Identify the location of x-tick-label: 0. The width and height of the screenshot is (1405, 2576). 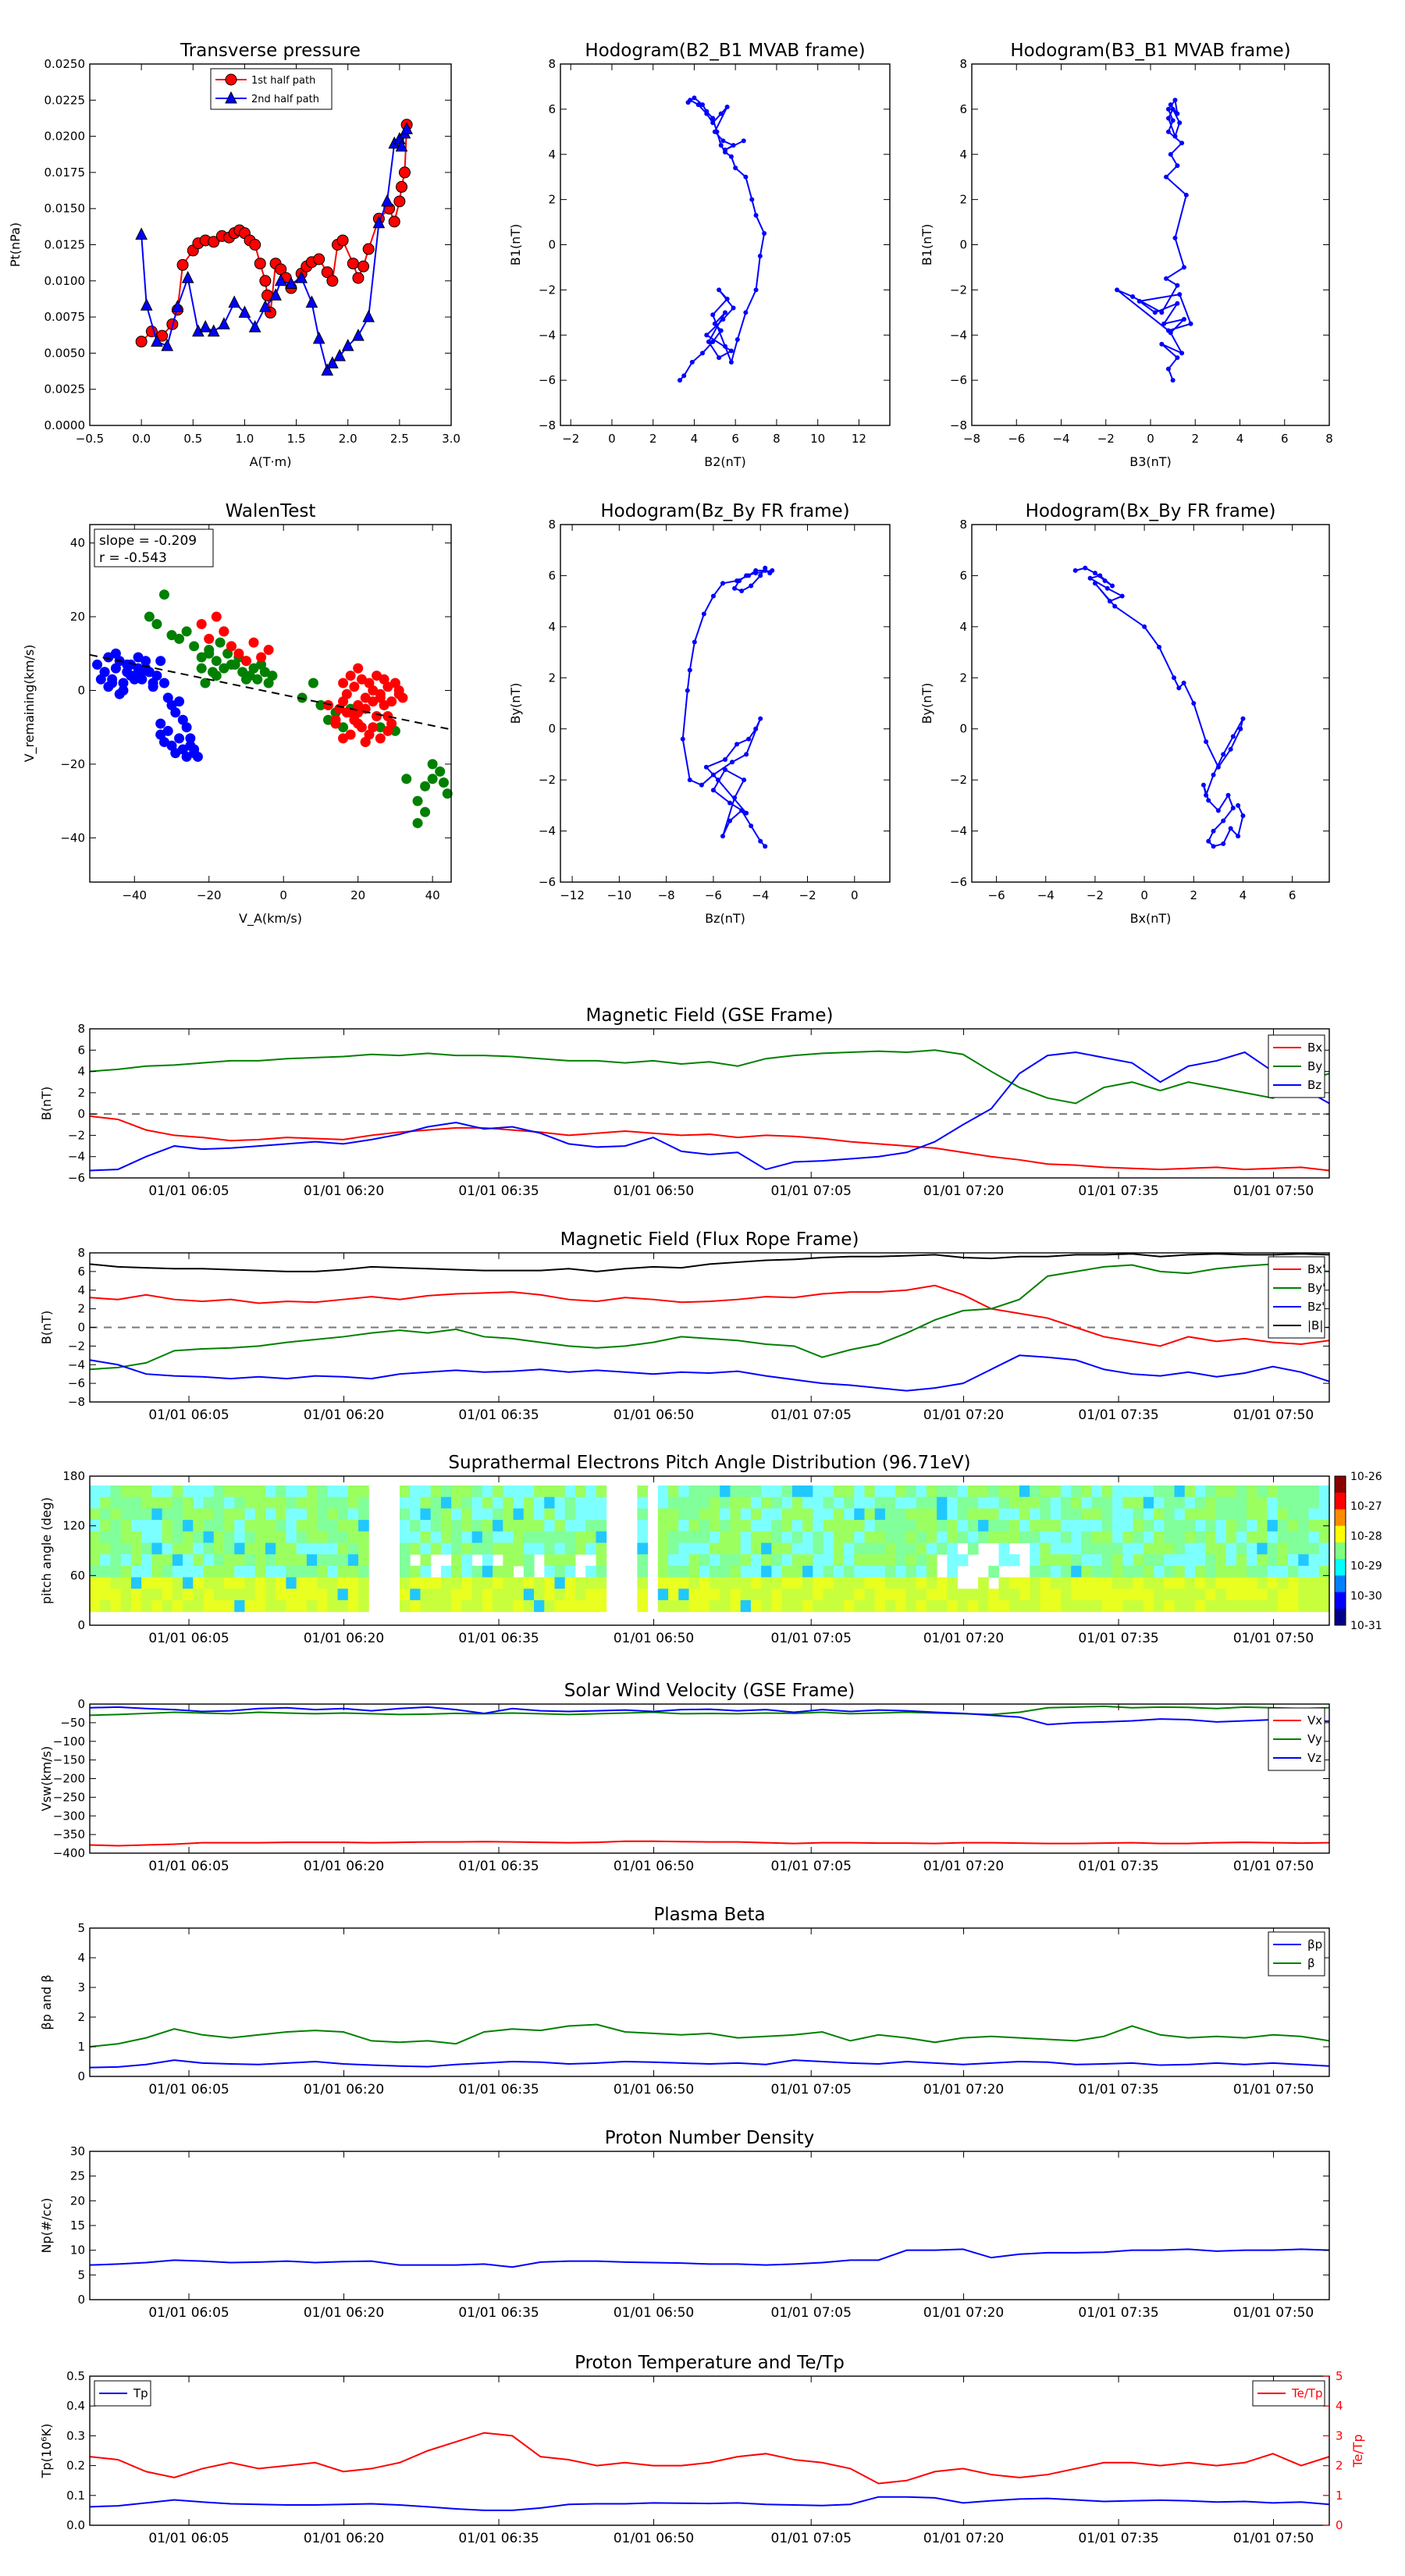
(283, 895).